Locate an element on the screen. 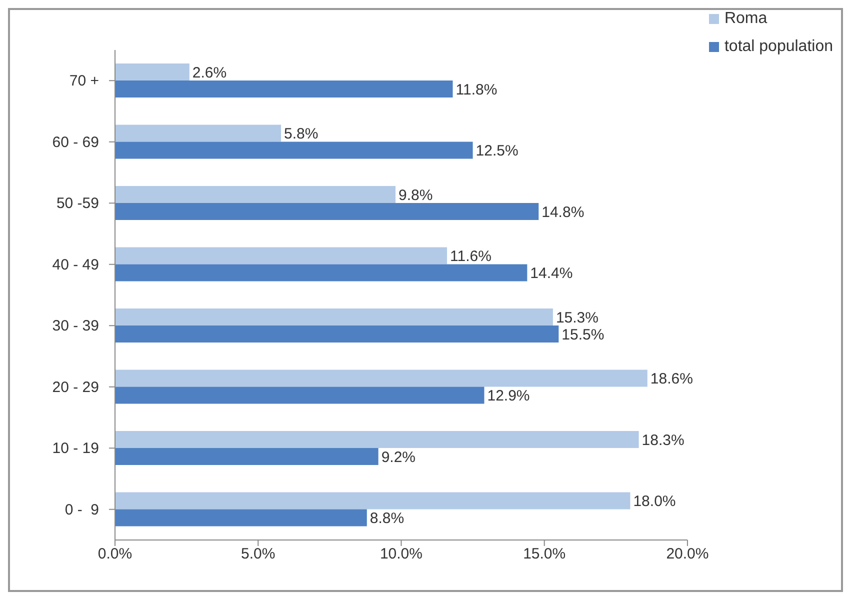  data-label: 15.5% is located at coordinates (583, 335).